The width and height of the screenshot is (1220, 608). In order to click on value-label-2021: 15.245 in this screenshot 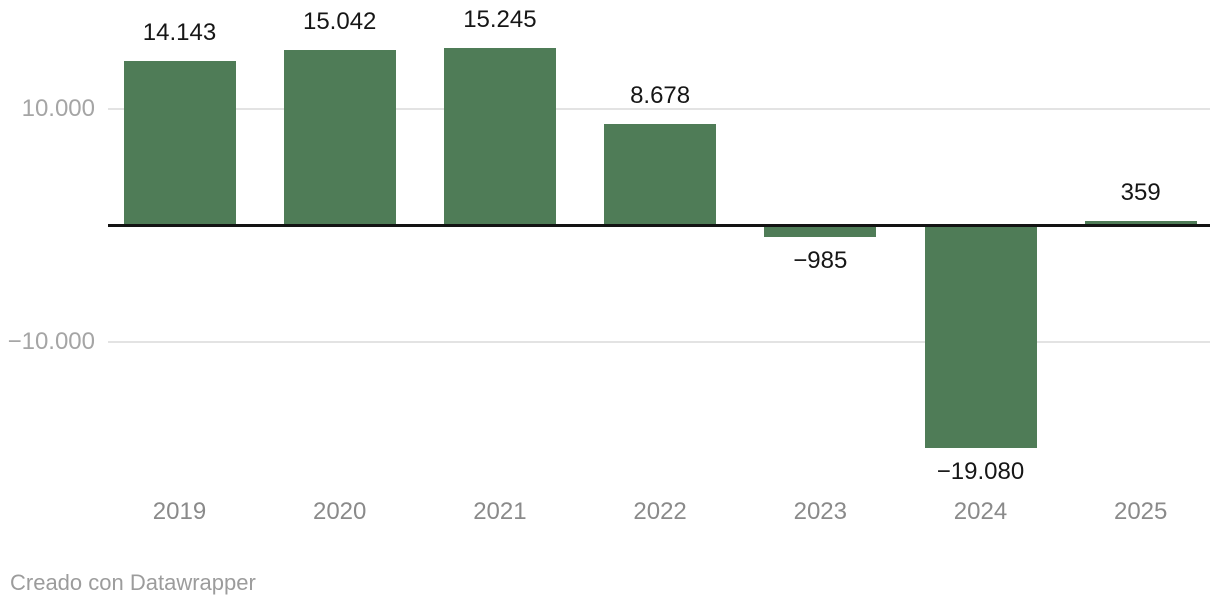, I will do `click(500, 19)`.